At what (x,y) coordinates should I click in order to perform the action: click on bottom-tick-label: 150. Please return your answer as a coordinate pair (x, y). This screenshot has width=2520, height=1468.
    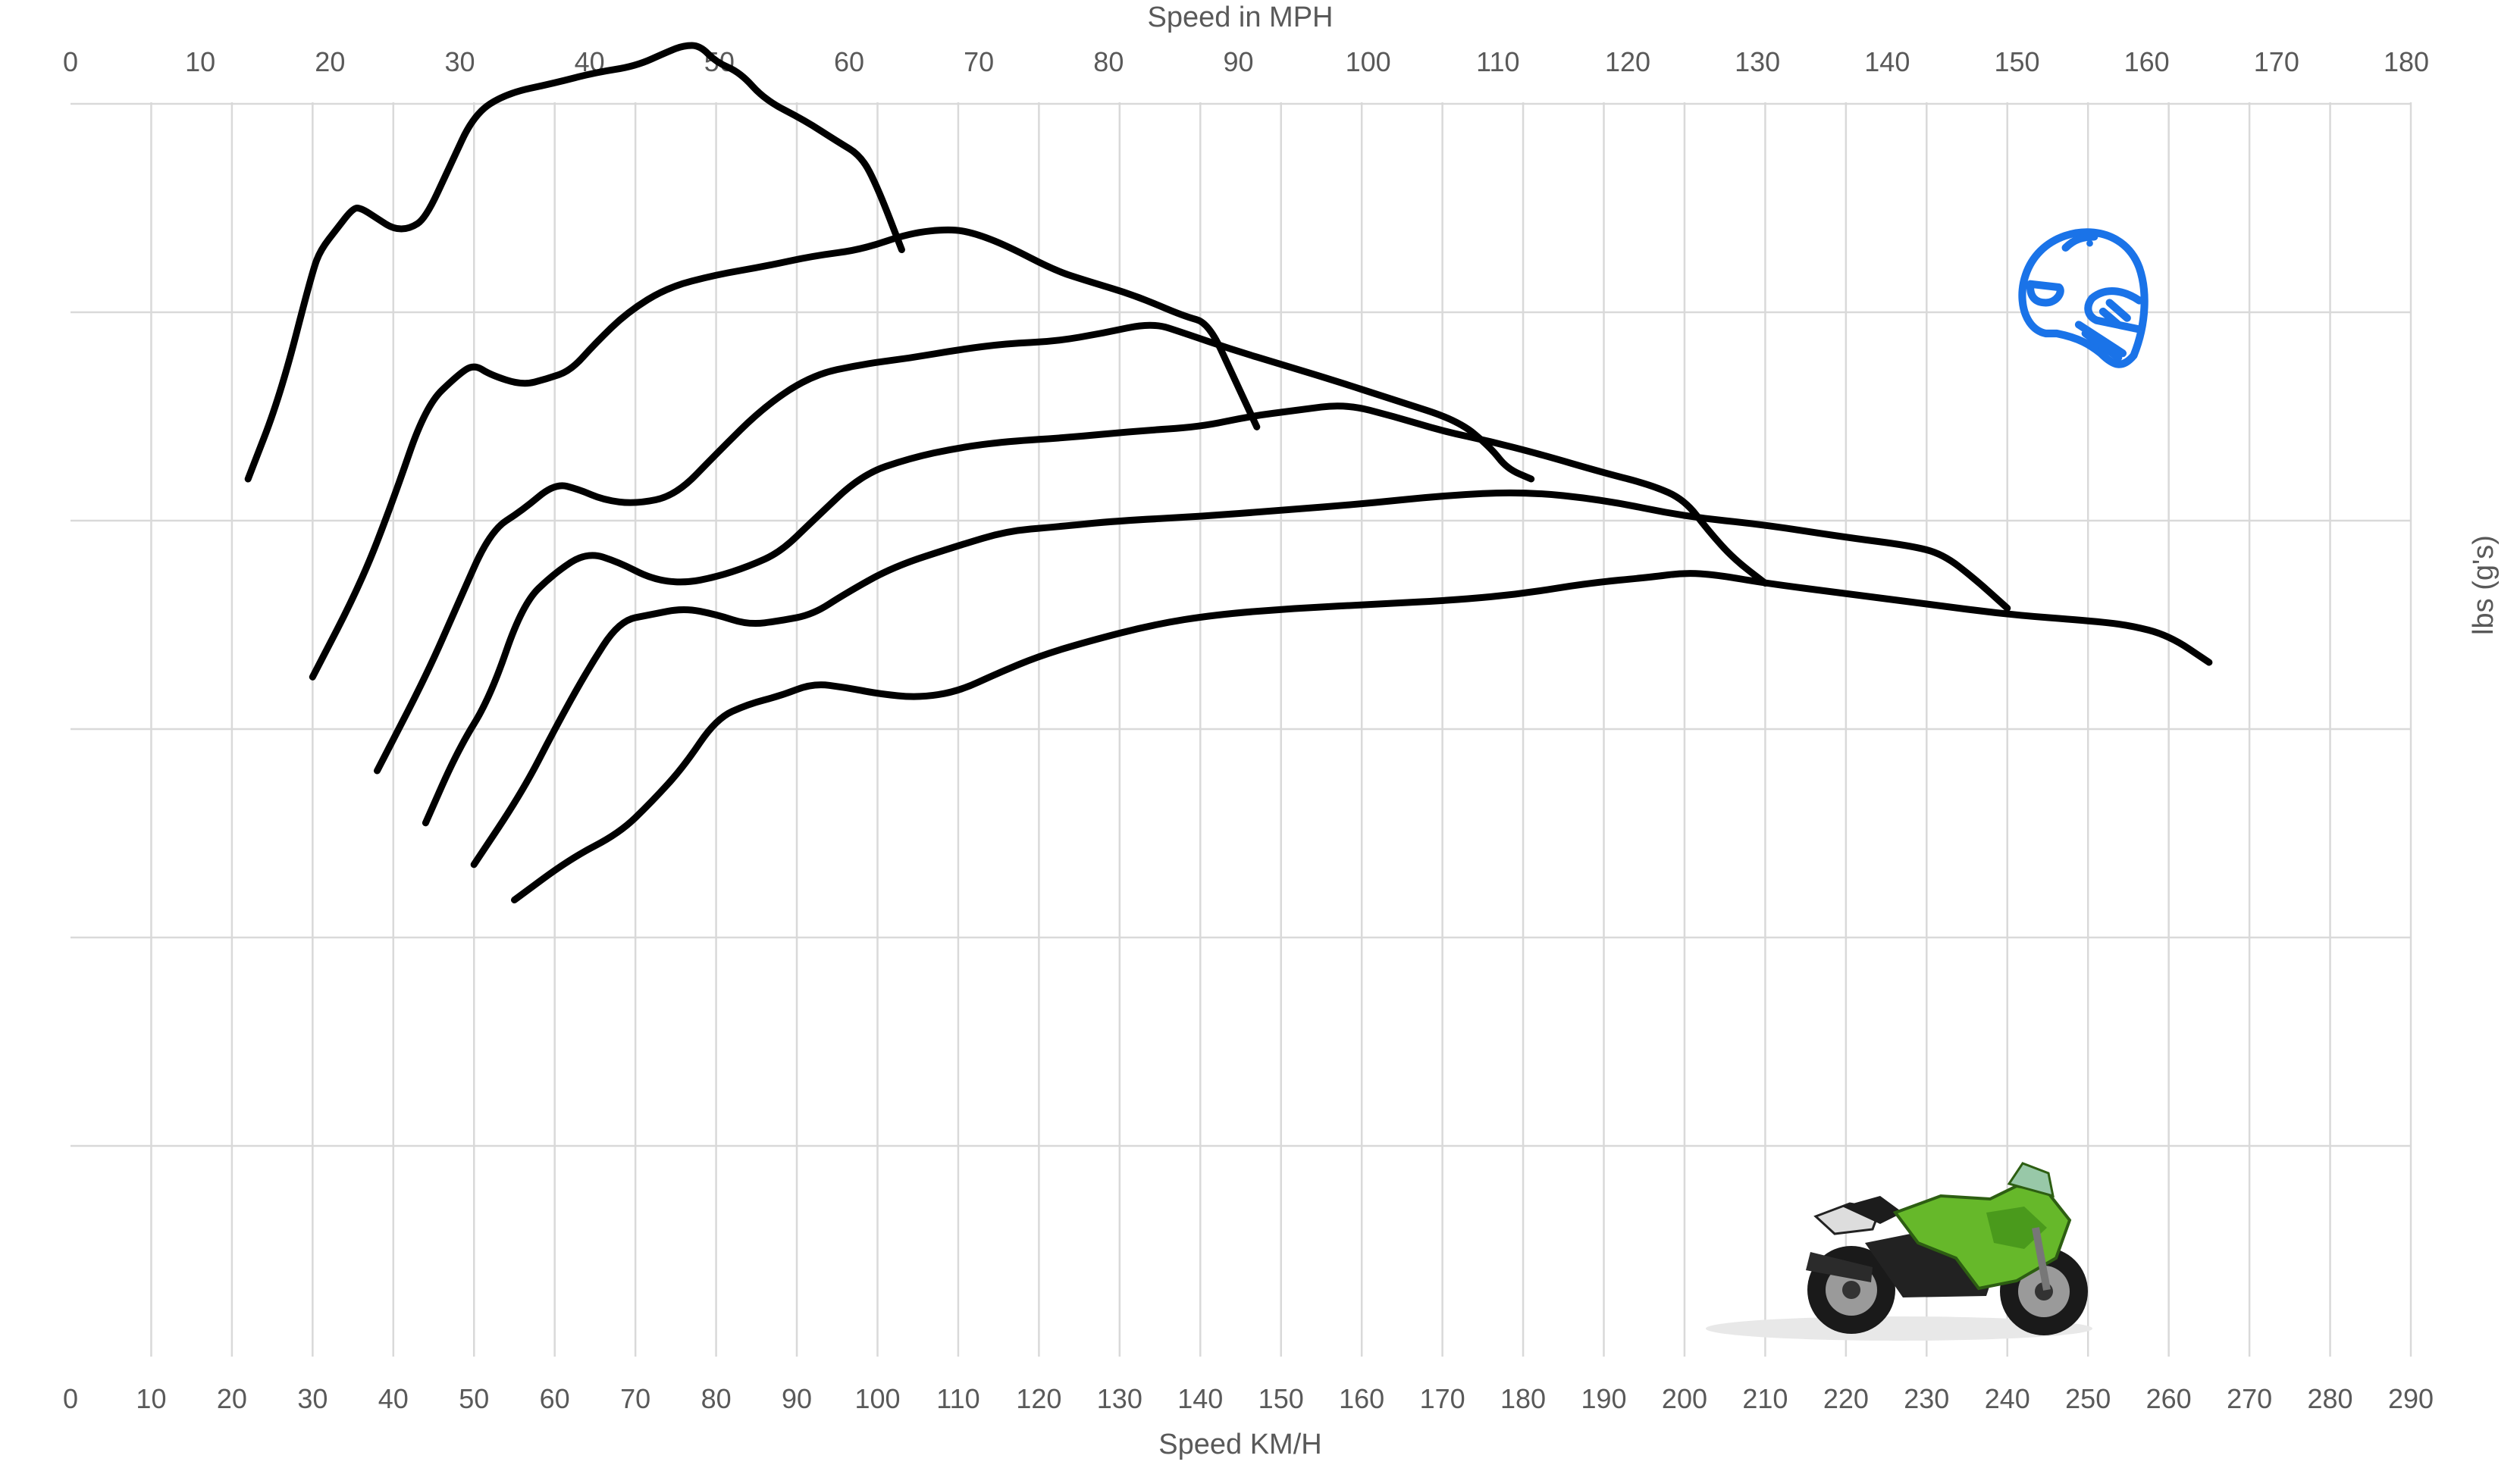
    Looking at the image, I should click on (1281, 1399).